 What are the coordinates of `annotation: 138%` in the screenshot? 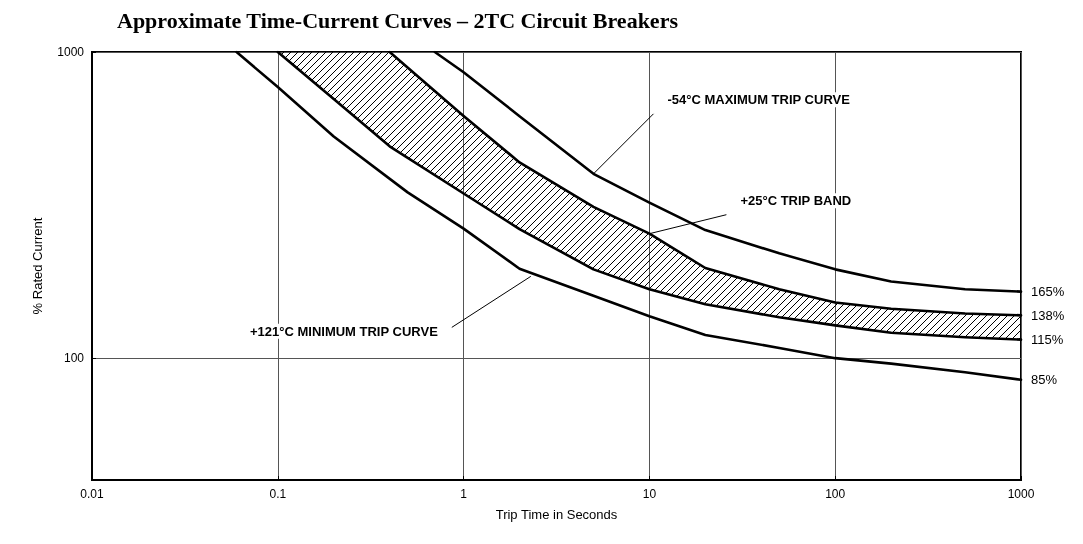 It's located at (1048, 315).